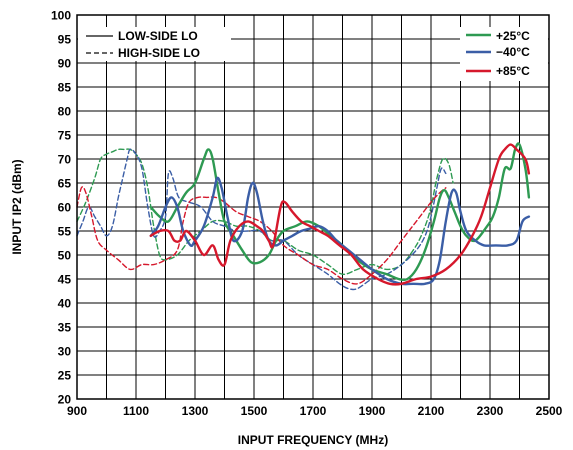 The height and width of the screenshot is (450, 573). Describe the element at coordinates (65, 400) in the screenshot. I see `y-tick-label: 20` at that location.